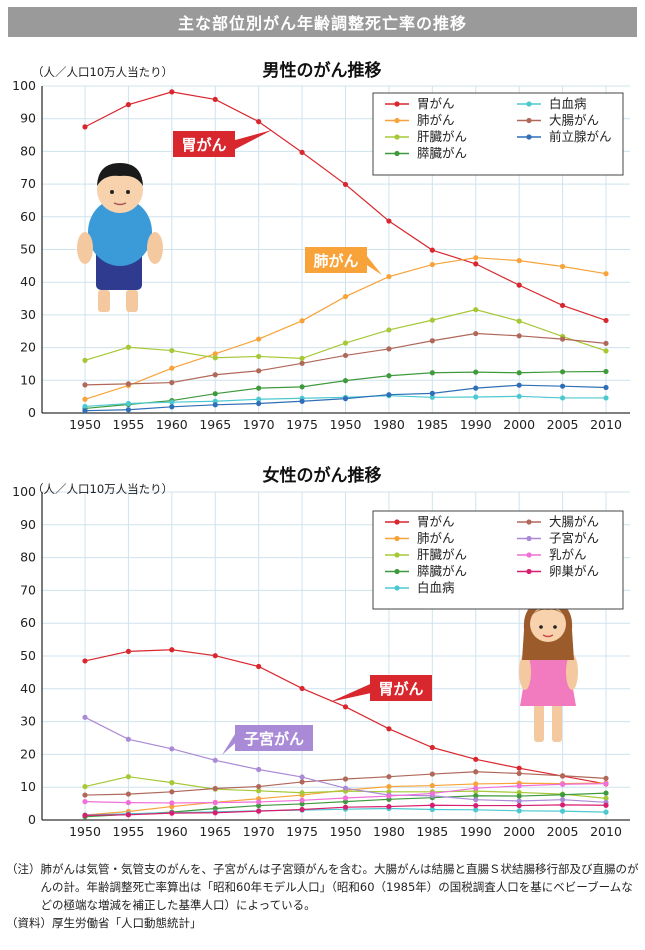 This screenshot has height=950, width=645. Describe the element at coordinates (400, 689) in the screenshot. I see `callout-label: 胃がん` at that location.